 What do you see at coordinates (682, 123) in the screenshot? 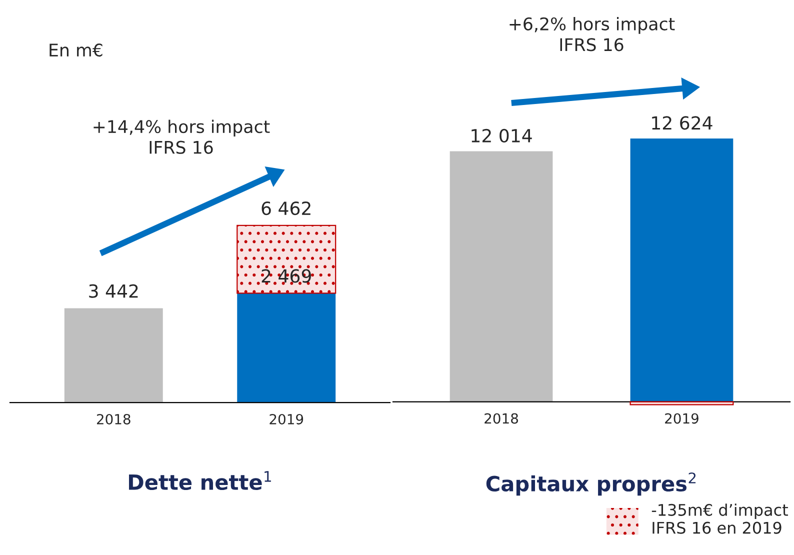
I see `data-label: 12 624` at bounding box center [682, 123].